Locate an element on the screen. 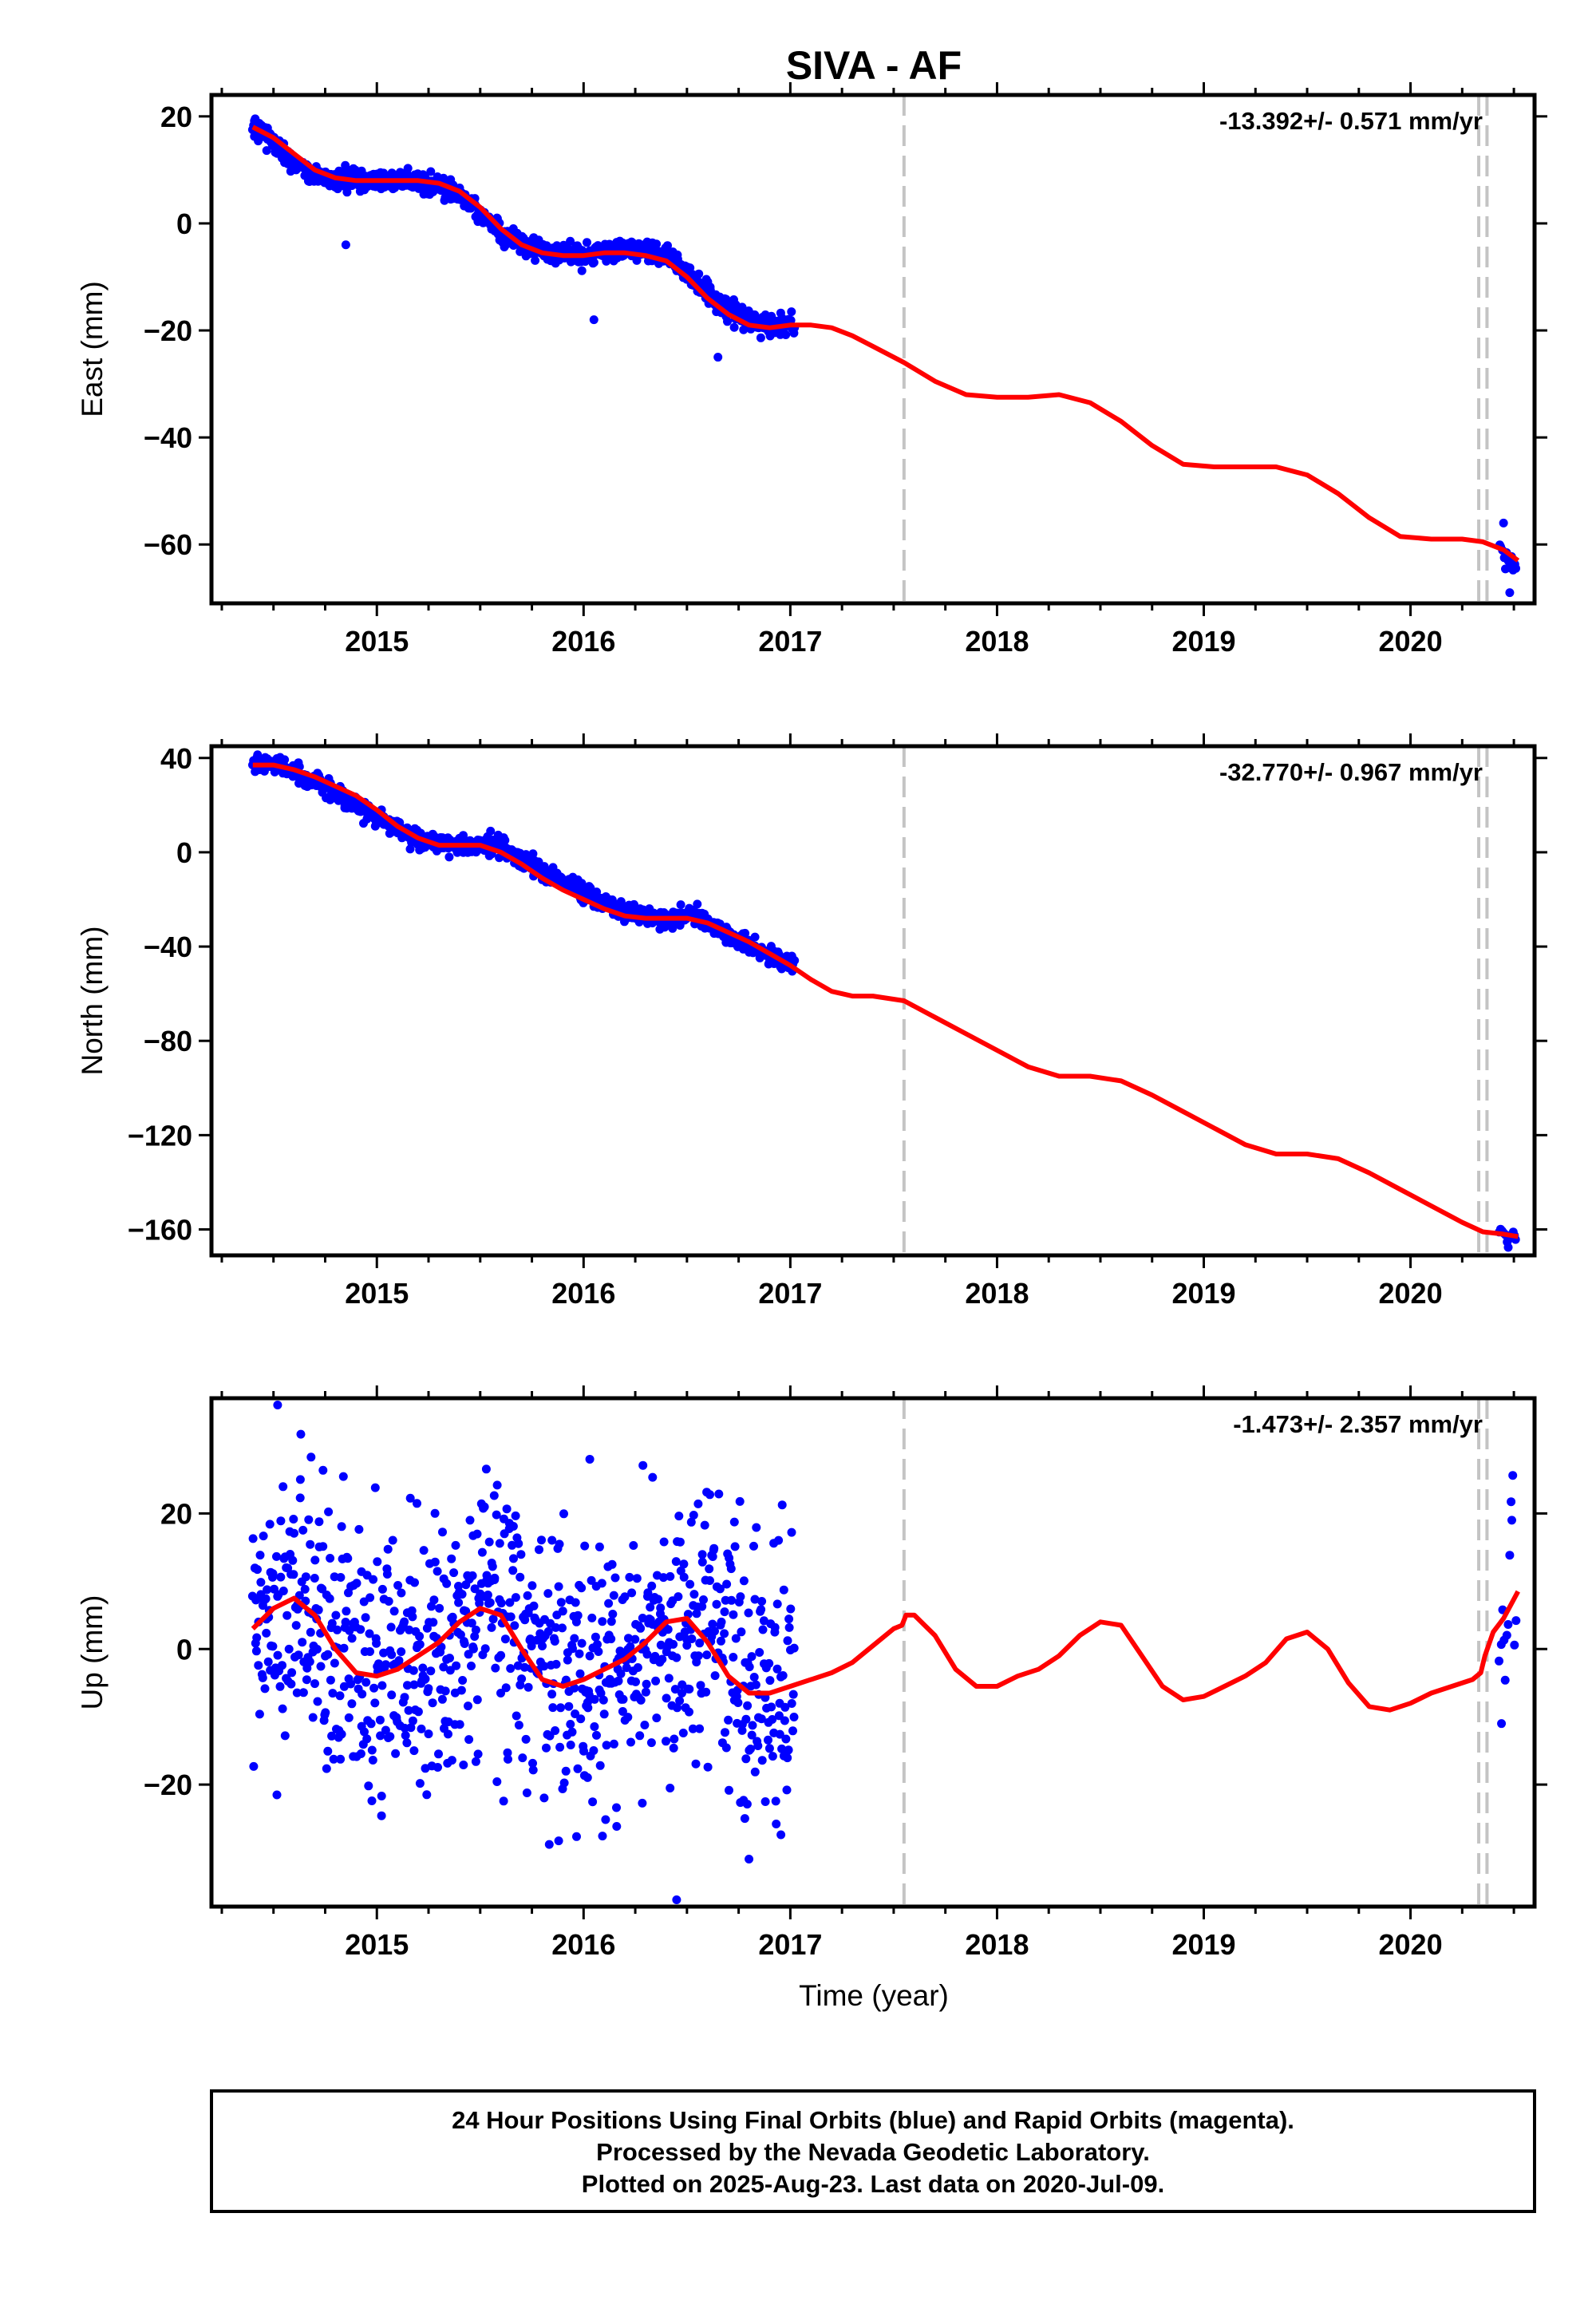 Image resolution: width=1596 pixels, height=2316 pixels. east-obs-outlier is located at coordinates (1510, 593).